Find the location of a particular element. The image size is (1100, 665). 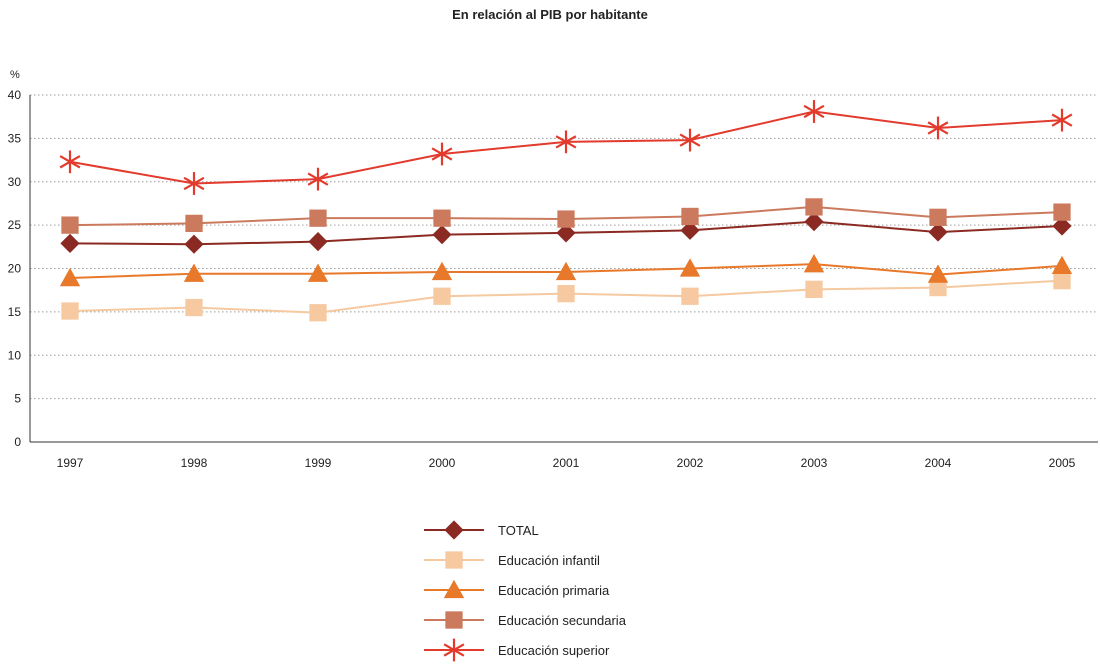

y-tick-label: 40 is located at coordinates (15, 95).